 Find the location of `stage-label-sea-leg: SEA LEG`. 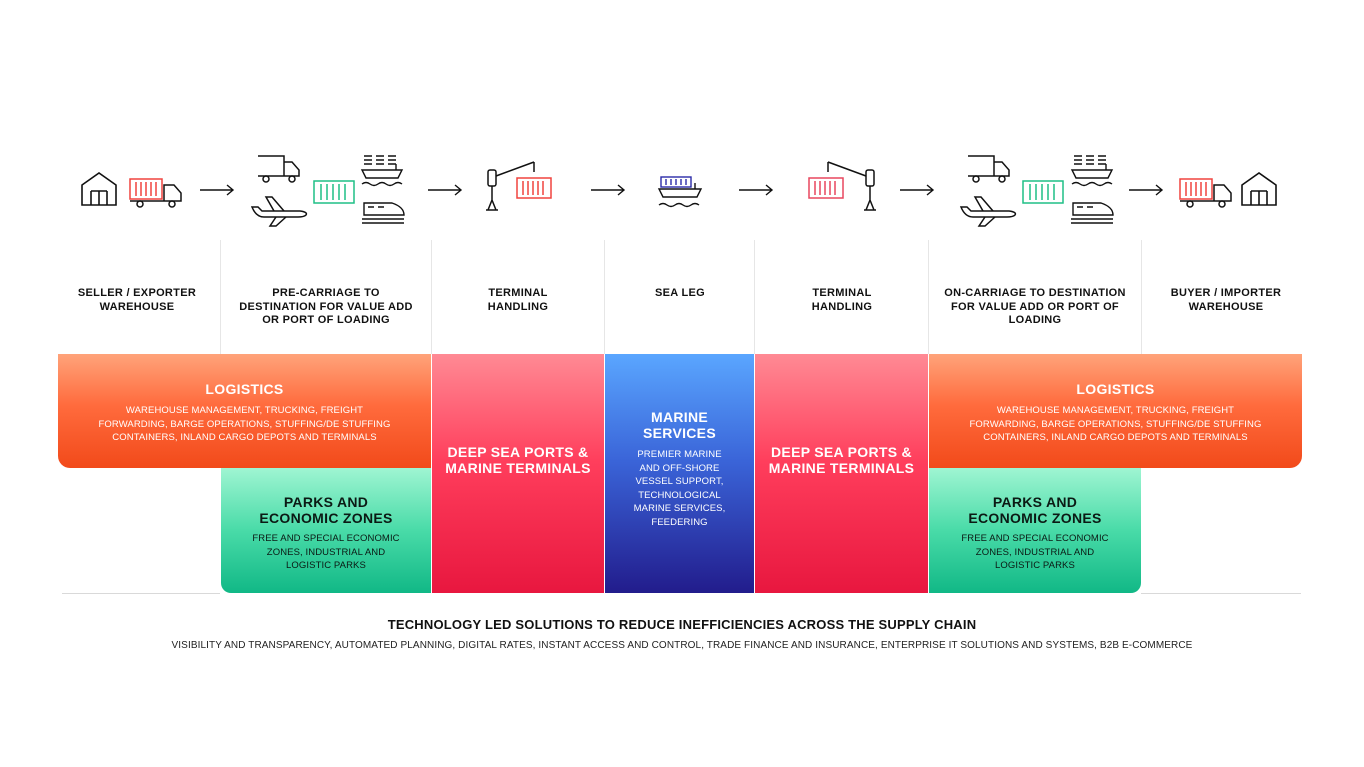

stage-label-sea-leg: SEA LEG is located at coordinates (680, 293).